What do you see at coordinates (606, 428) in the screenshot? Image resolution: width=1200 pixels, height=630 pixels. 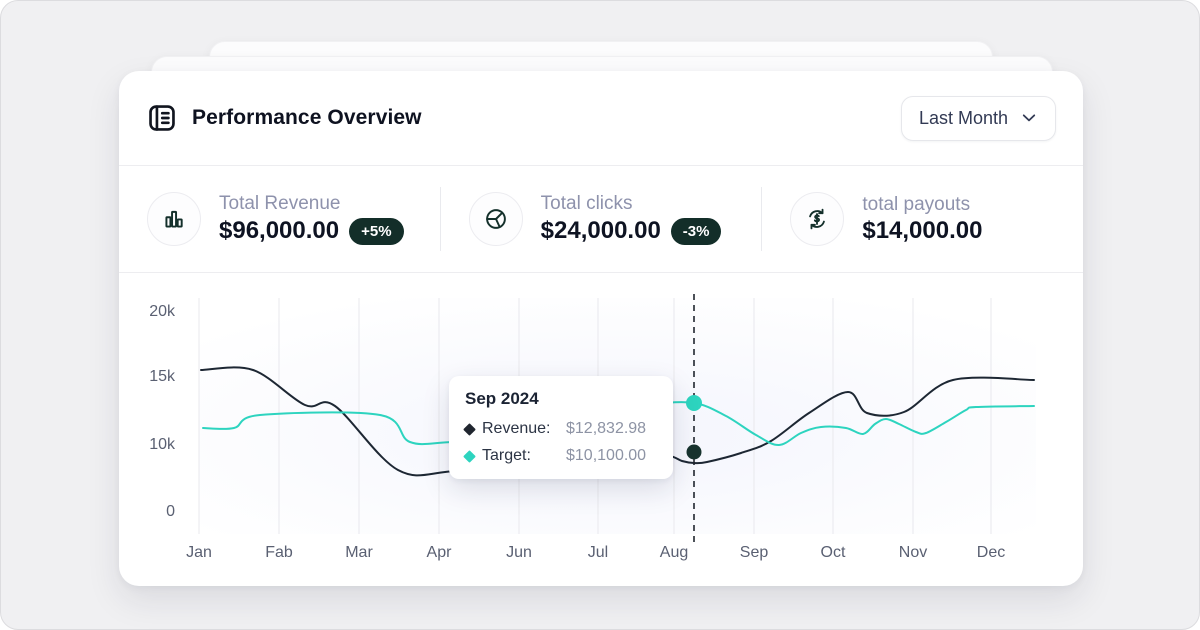 I see `tooltip-value: $12,832.98` at bounding box center [606, 428].